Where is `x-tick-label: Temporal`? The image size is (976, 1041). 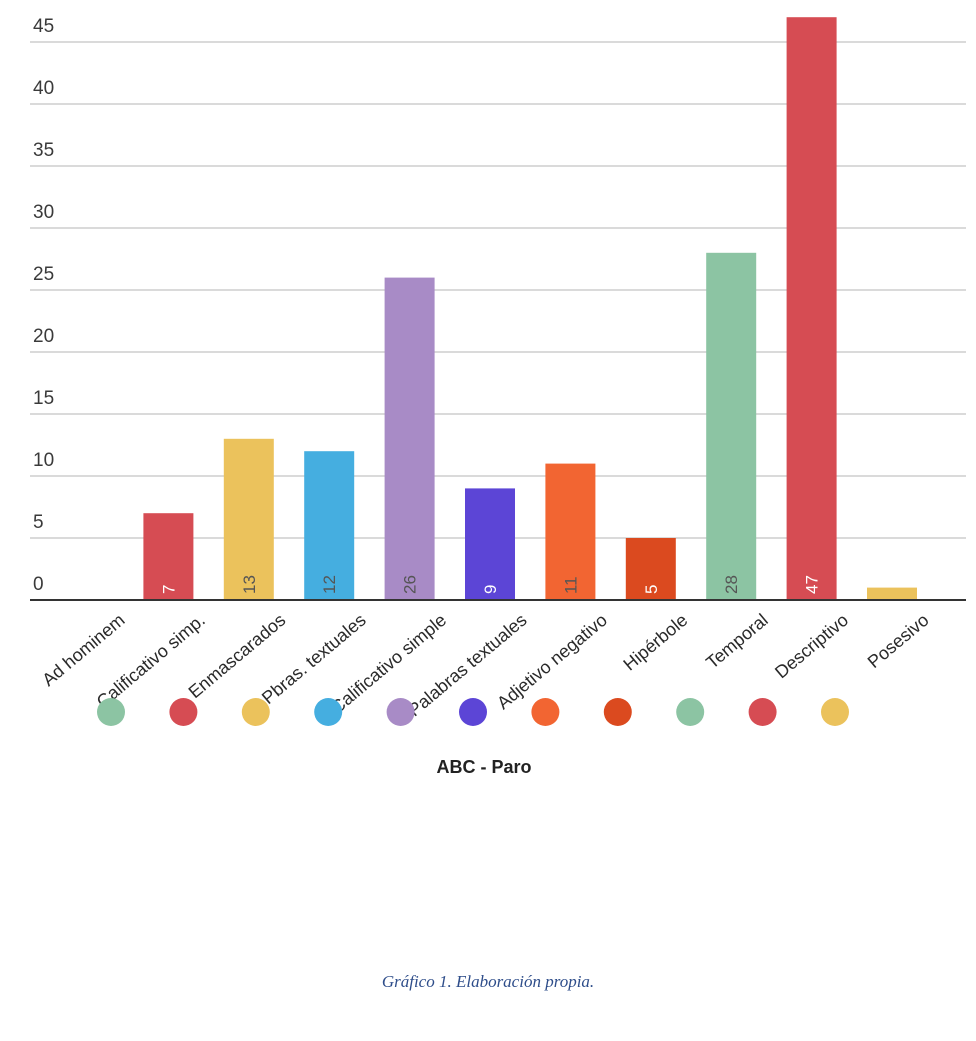 x-tick-label: Temporal is located at coordinates (737, 641).